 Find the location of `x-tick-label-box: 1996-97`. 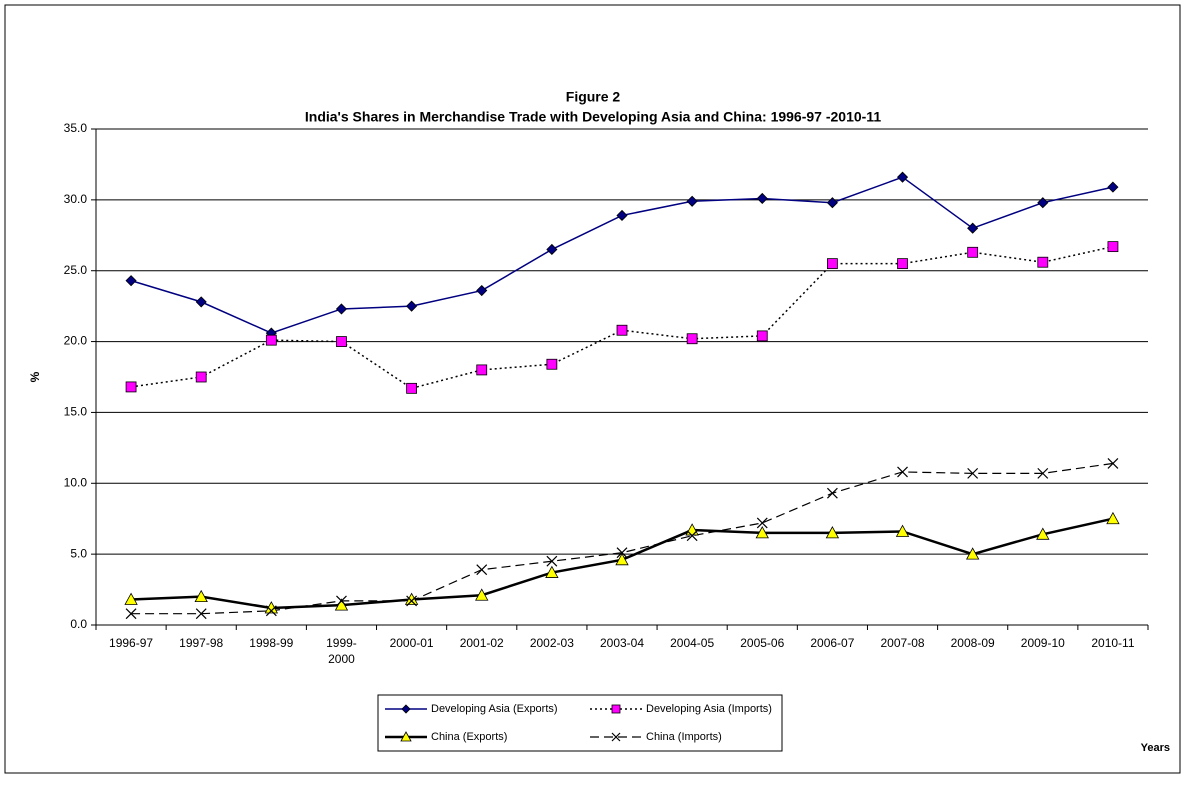

x-tick-label-box: 1996-97 is located at coordinates (131, 643).